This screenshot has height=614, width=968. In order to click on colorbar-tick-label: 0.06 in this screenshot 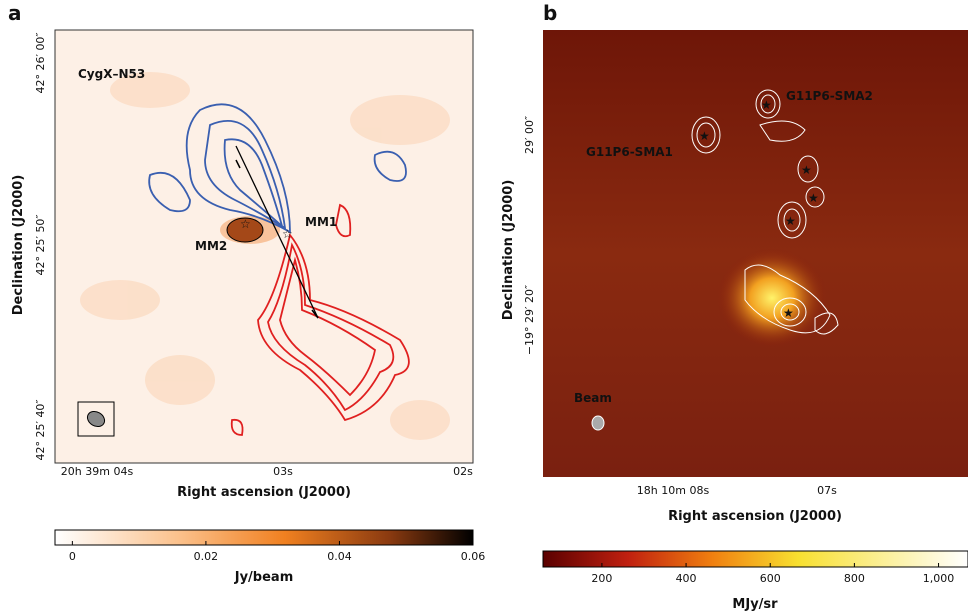, I will do `click(473, 556)`.